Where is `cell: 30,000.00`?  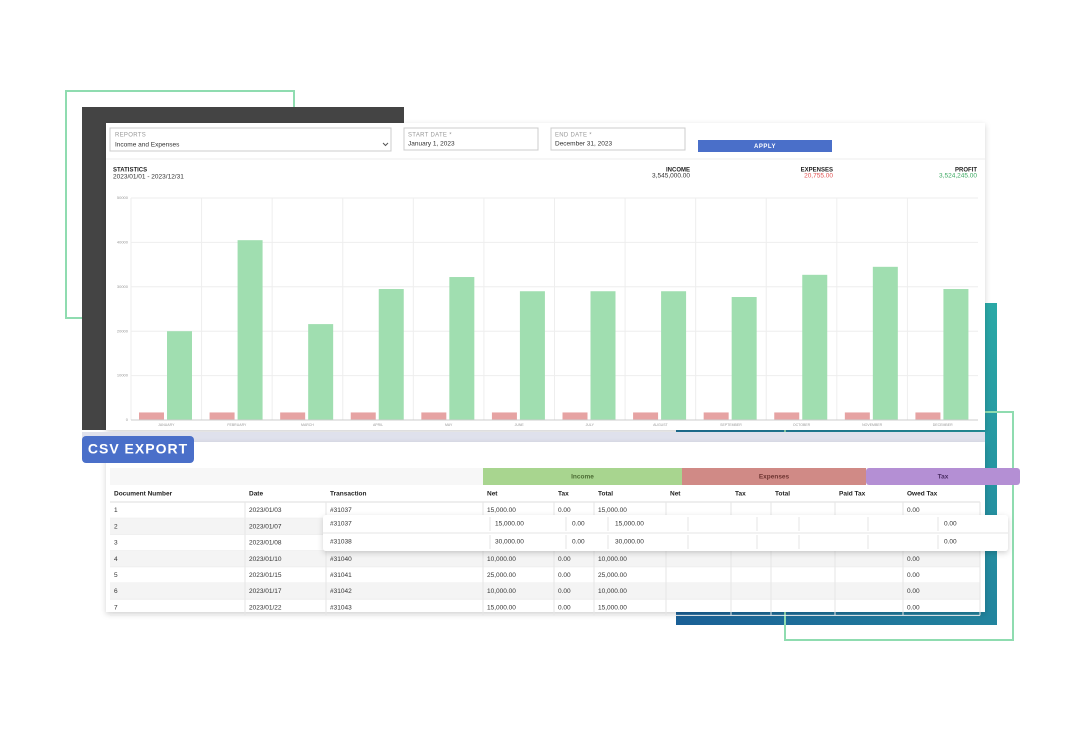 cell: 30,000.00 is located at coordinates (509, 542).